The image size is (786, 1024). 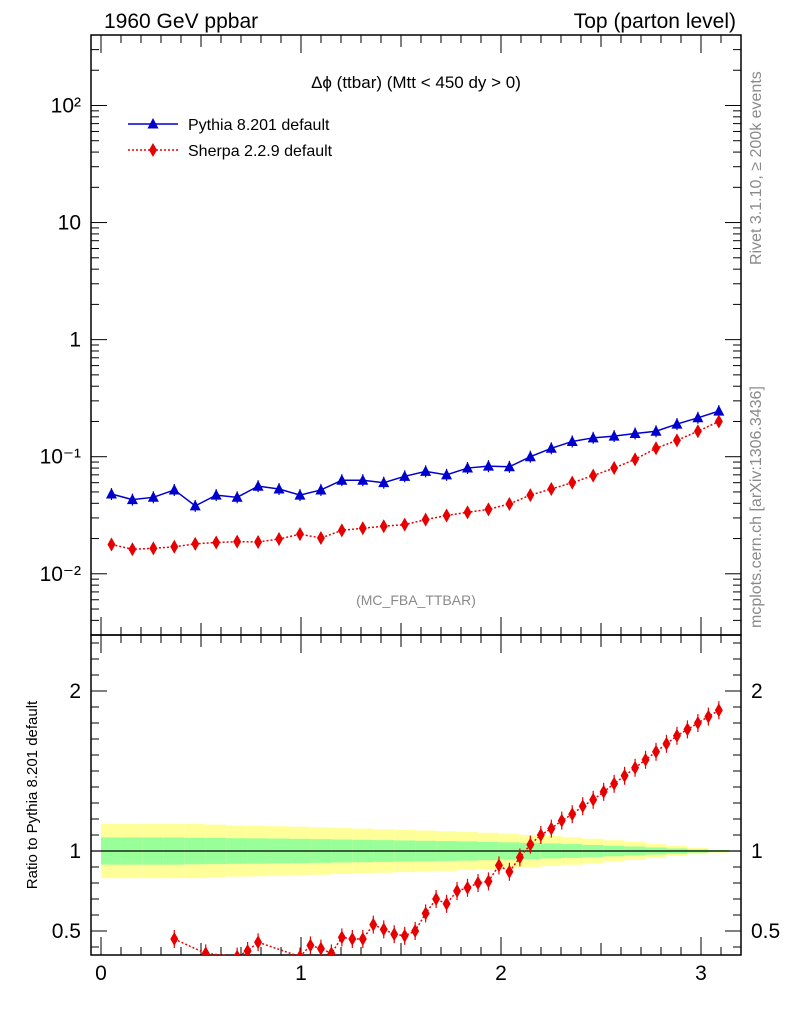 What do you see at coordinates (60, 457) in the screenshot?
I see `y-tick-label: 10⁻¹` at bounding box center [60, 457].